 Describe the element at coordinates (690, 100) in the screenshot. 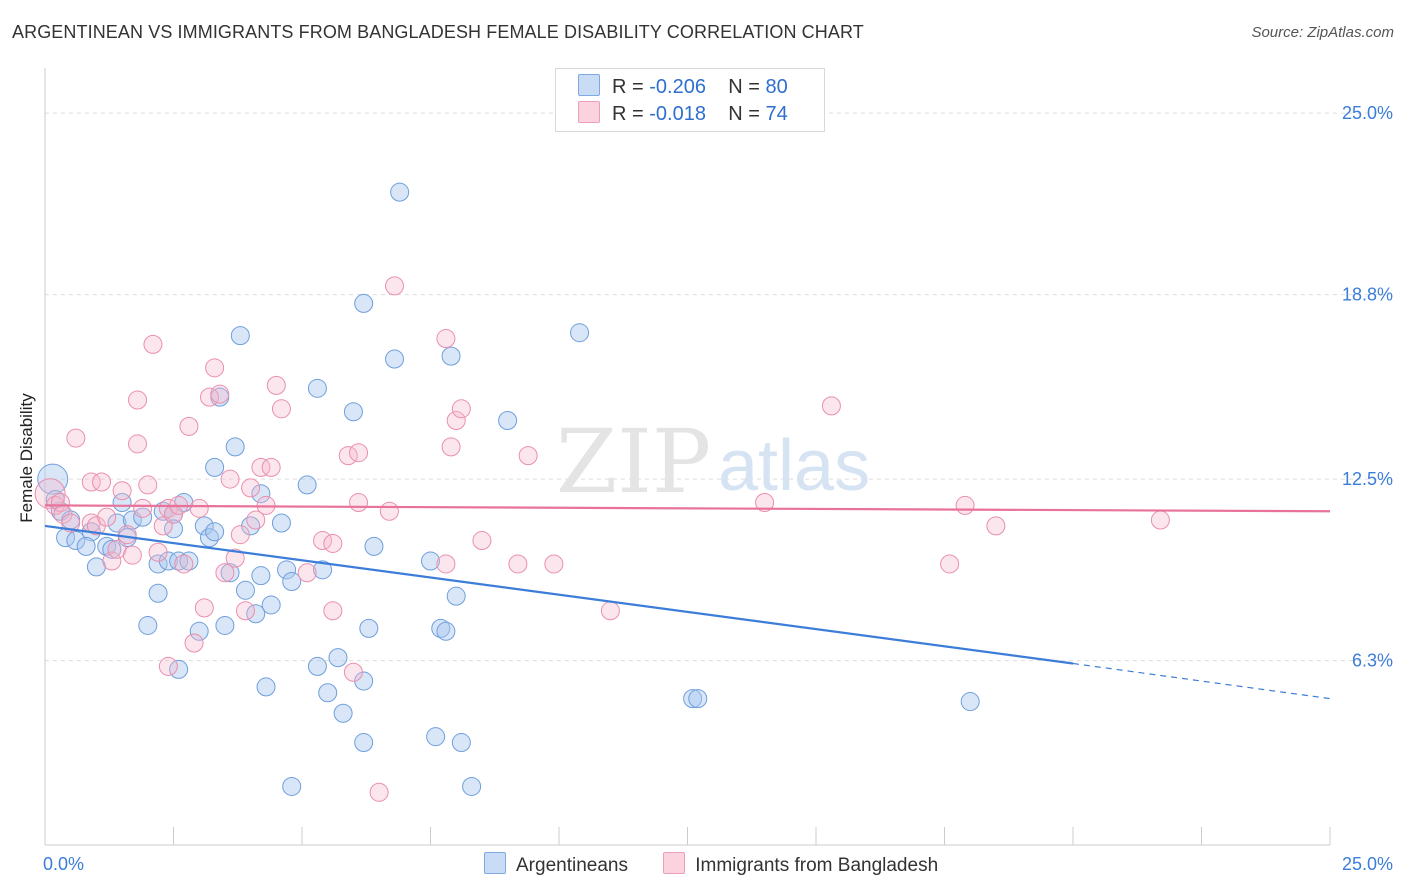

I see `stats-legend: R = -0.206 N = 80 R = -0.018 N = 74` at that location.